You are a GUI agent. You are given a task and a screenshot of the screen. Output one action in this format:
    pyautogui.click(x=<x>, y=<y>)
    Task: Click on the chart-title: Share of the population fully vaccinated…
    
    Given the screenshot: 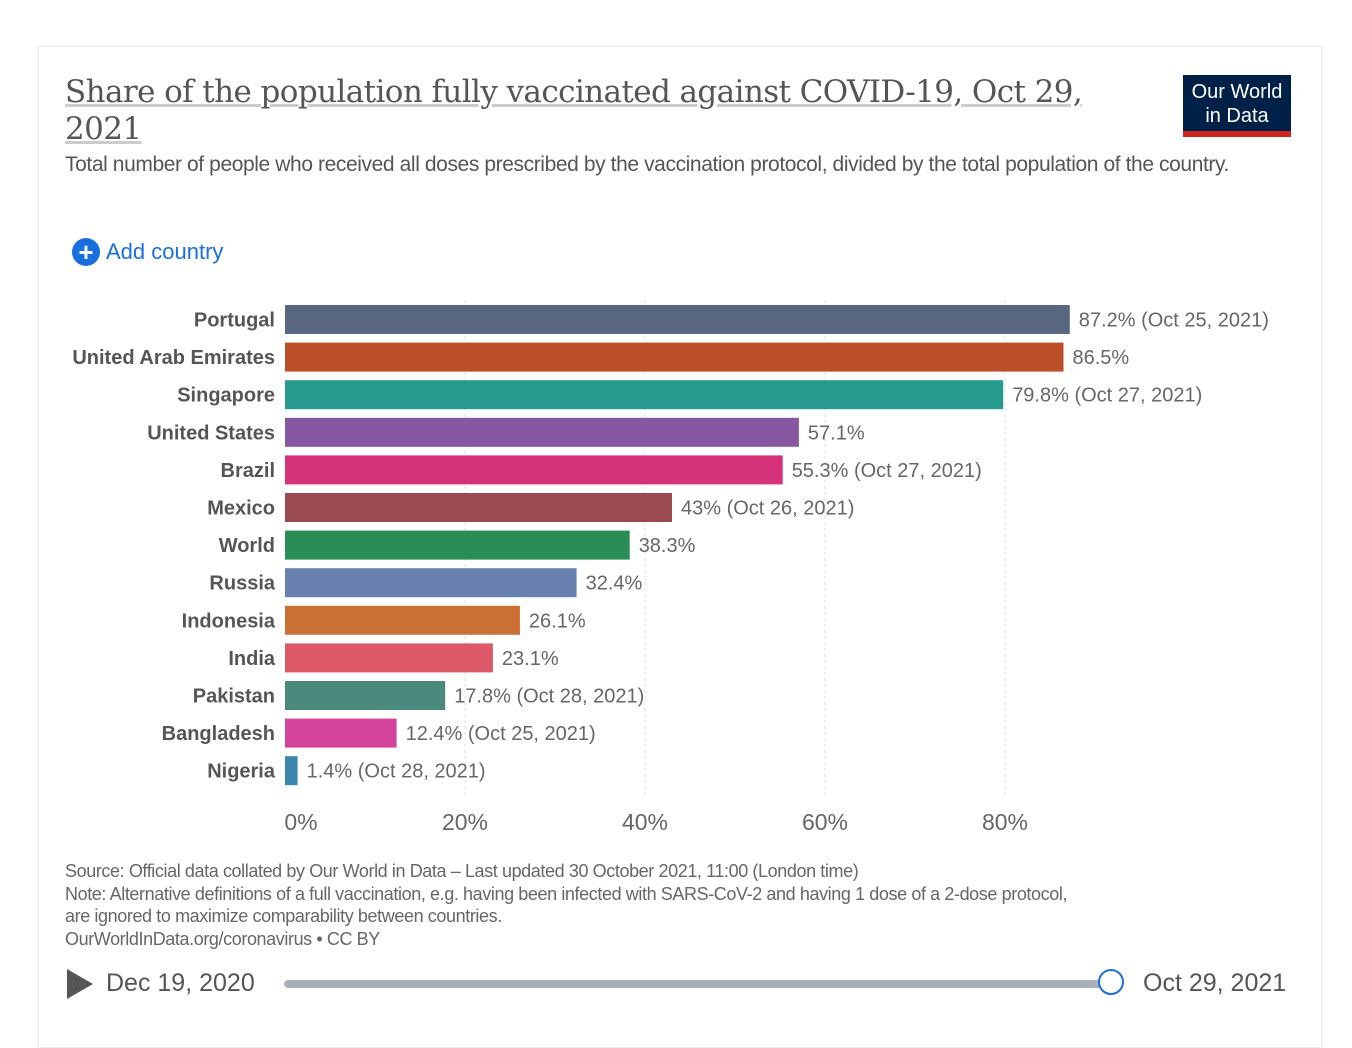 What is the action you would take?
    pyautogui.click(x=574, y=110)
    